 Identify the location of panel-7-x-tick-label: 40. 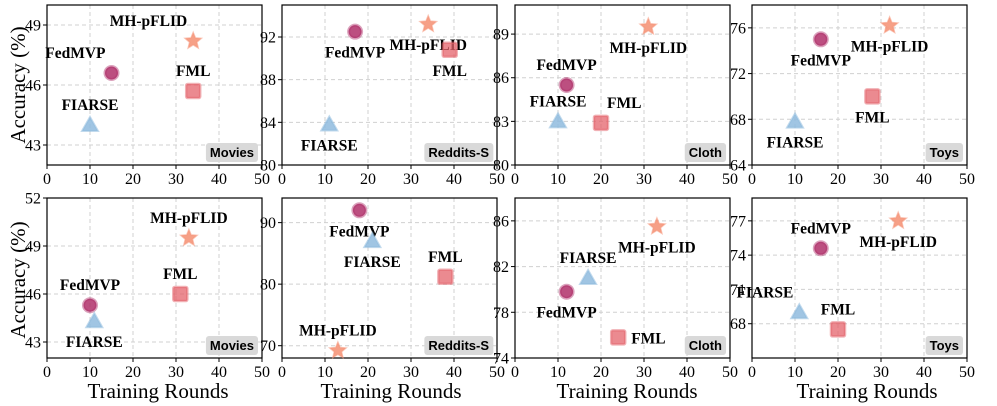
(687, 372).